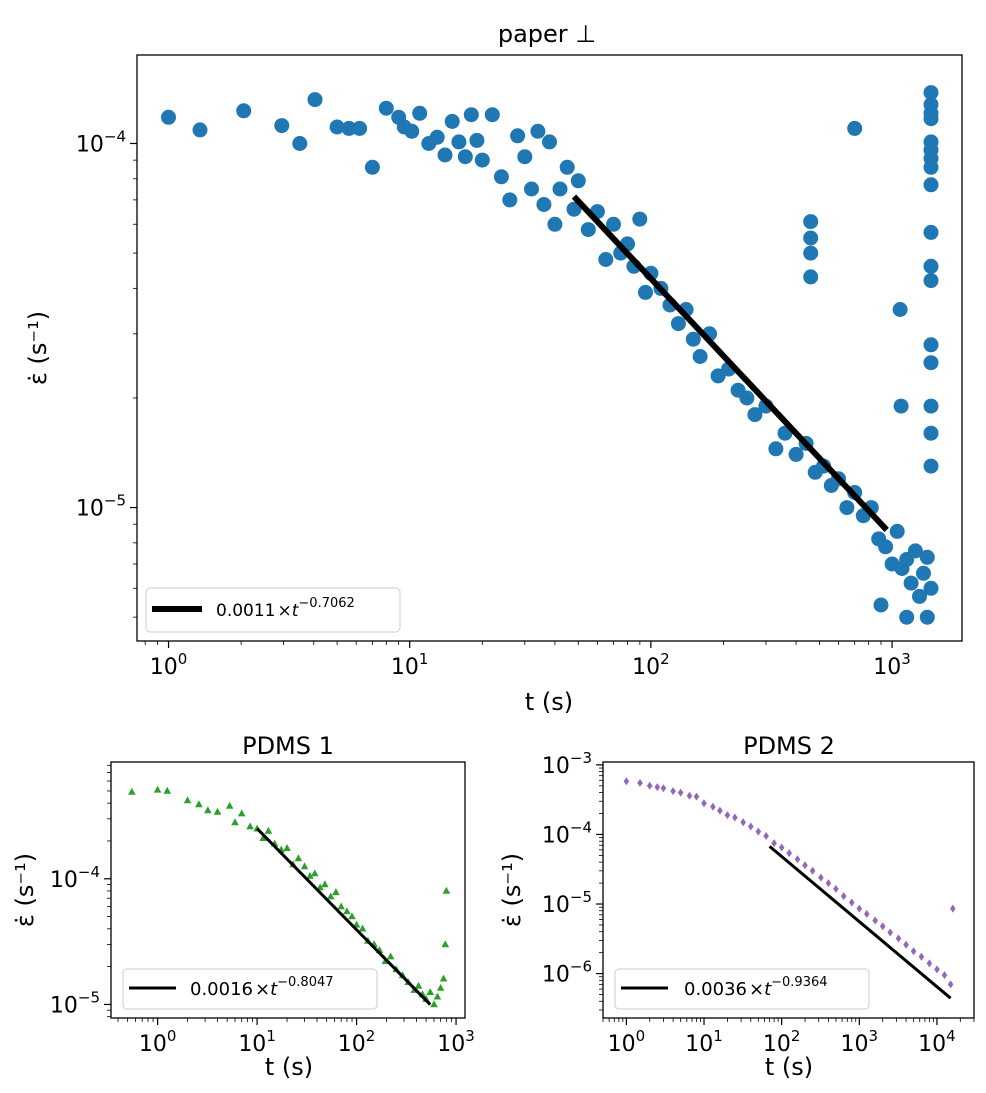  I want to click on x-tick-label: 10³, so click(860, 1042).